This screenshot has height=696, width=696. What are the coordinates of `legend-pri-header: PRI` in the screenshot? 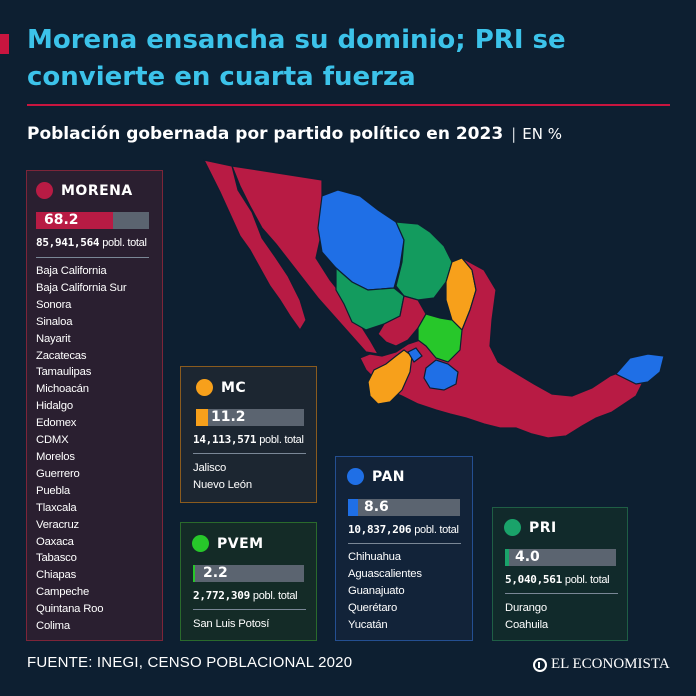 It's located at (530, 527).